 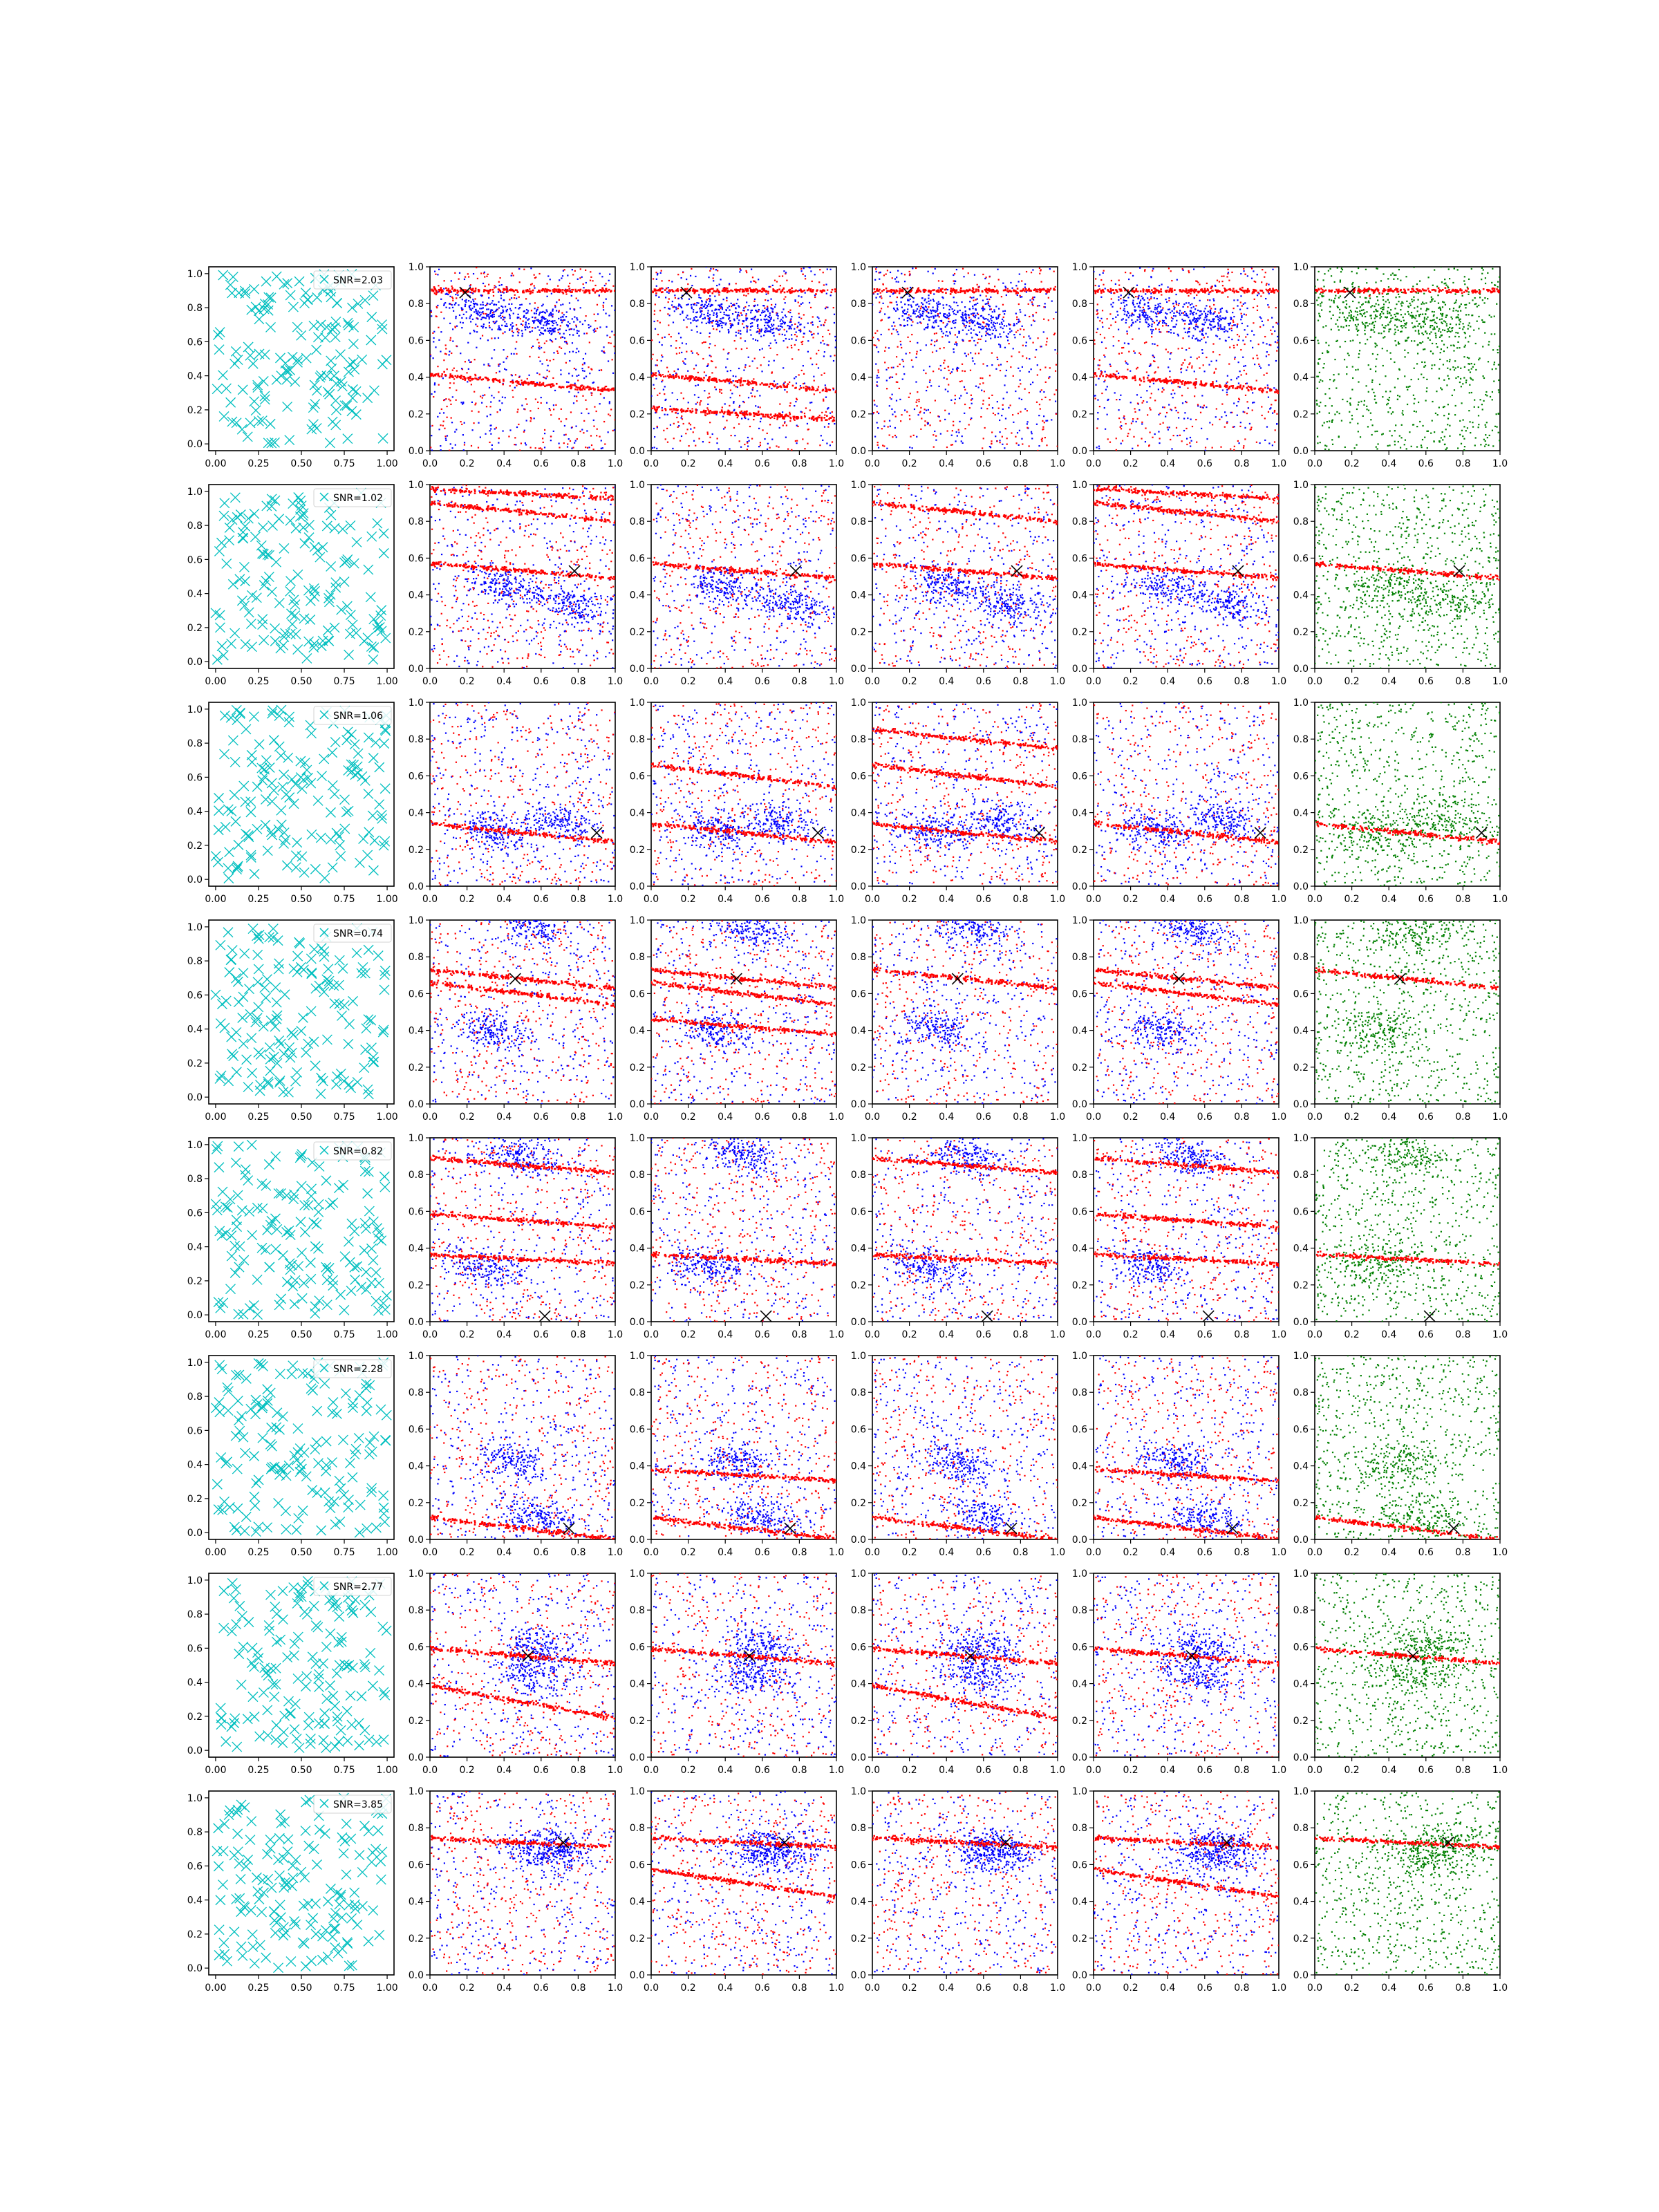 What do you see at coordinates (297, 359) in the screenshot?
I see `x-marker` at bounding box center [297, 359].